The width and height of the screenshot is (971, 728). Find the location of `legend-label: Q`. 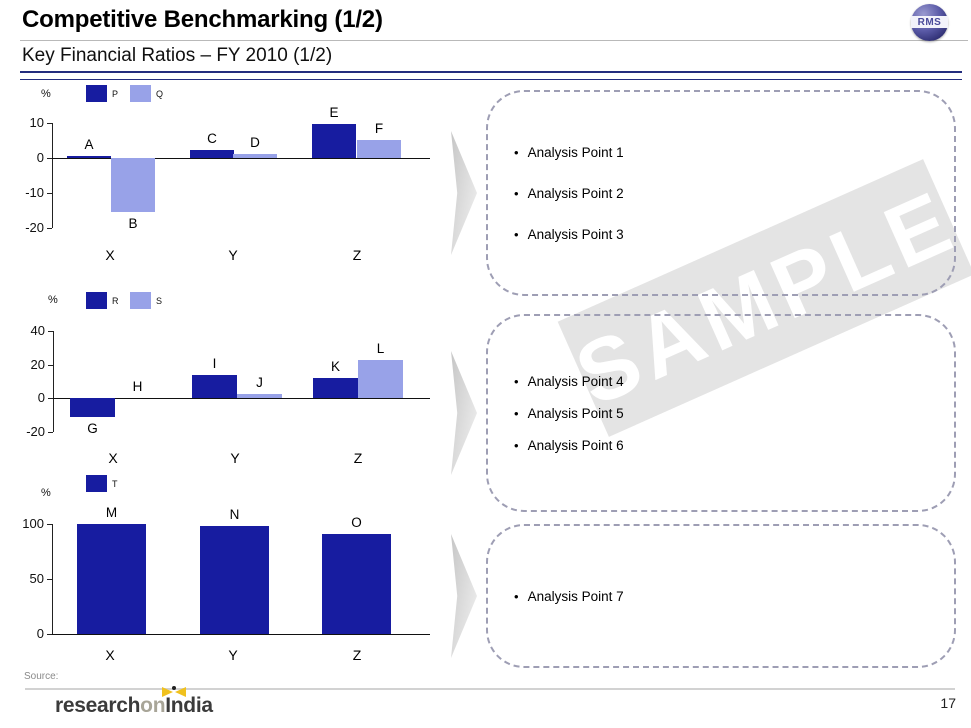

legend-label: Q is located at coordinates (160, 94).